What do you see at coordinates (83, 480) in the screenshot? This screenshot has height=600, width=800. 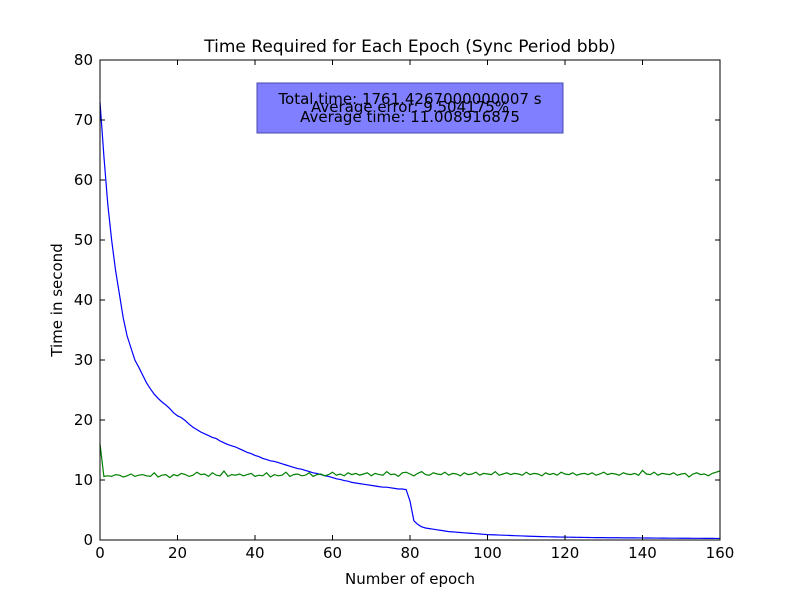 I see `y-tick-label-10: 10` at bounding box center [83, 480].